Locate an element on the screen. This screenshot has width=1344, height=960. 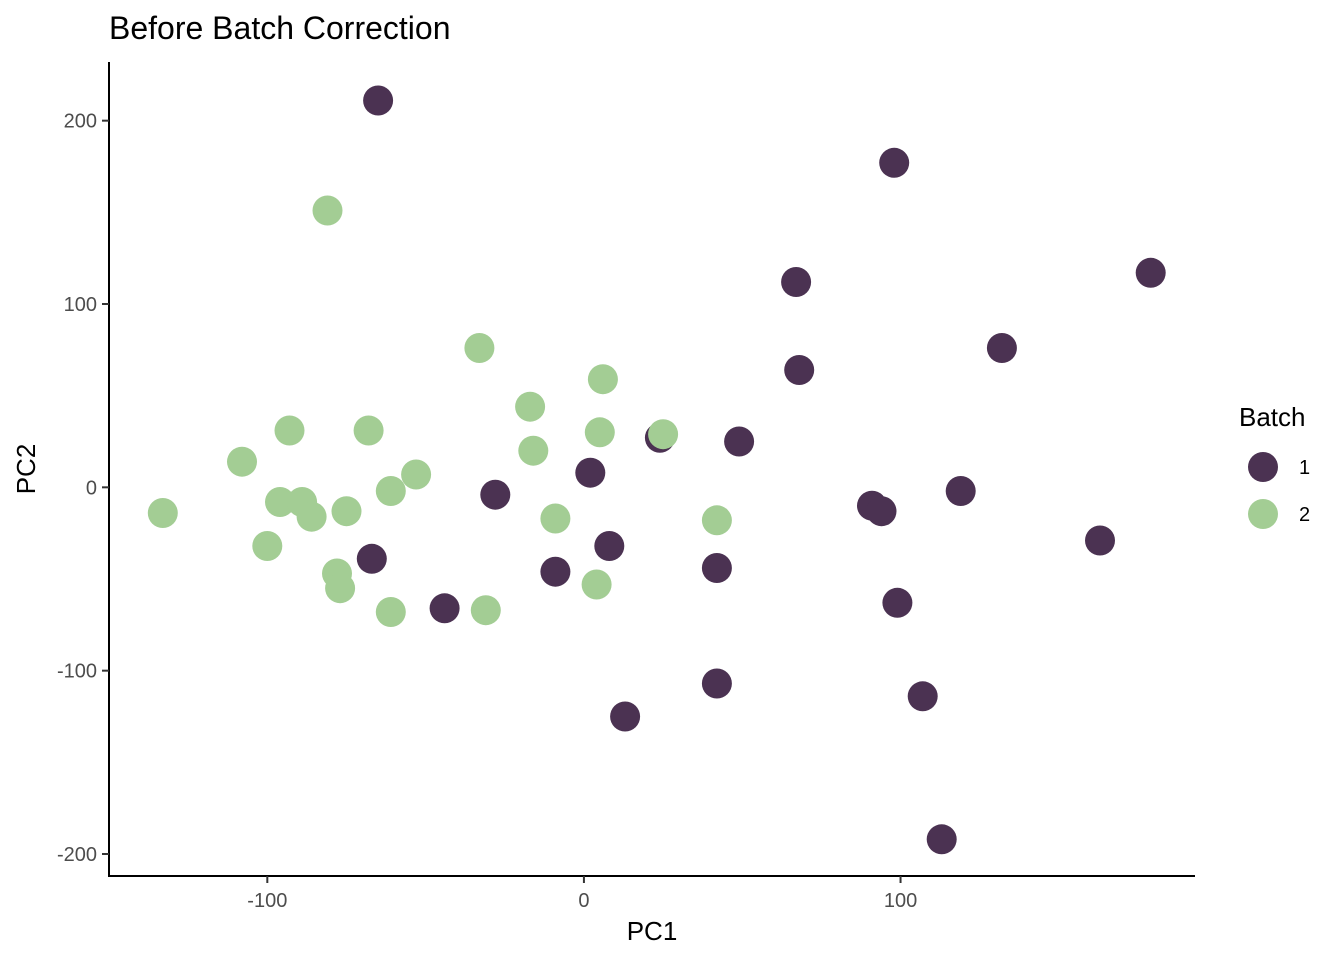
y-tick-label-1: -100 is located at coordinates (77, 672).